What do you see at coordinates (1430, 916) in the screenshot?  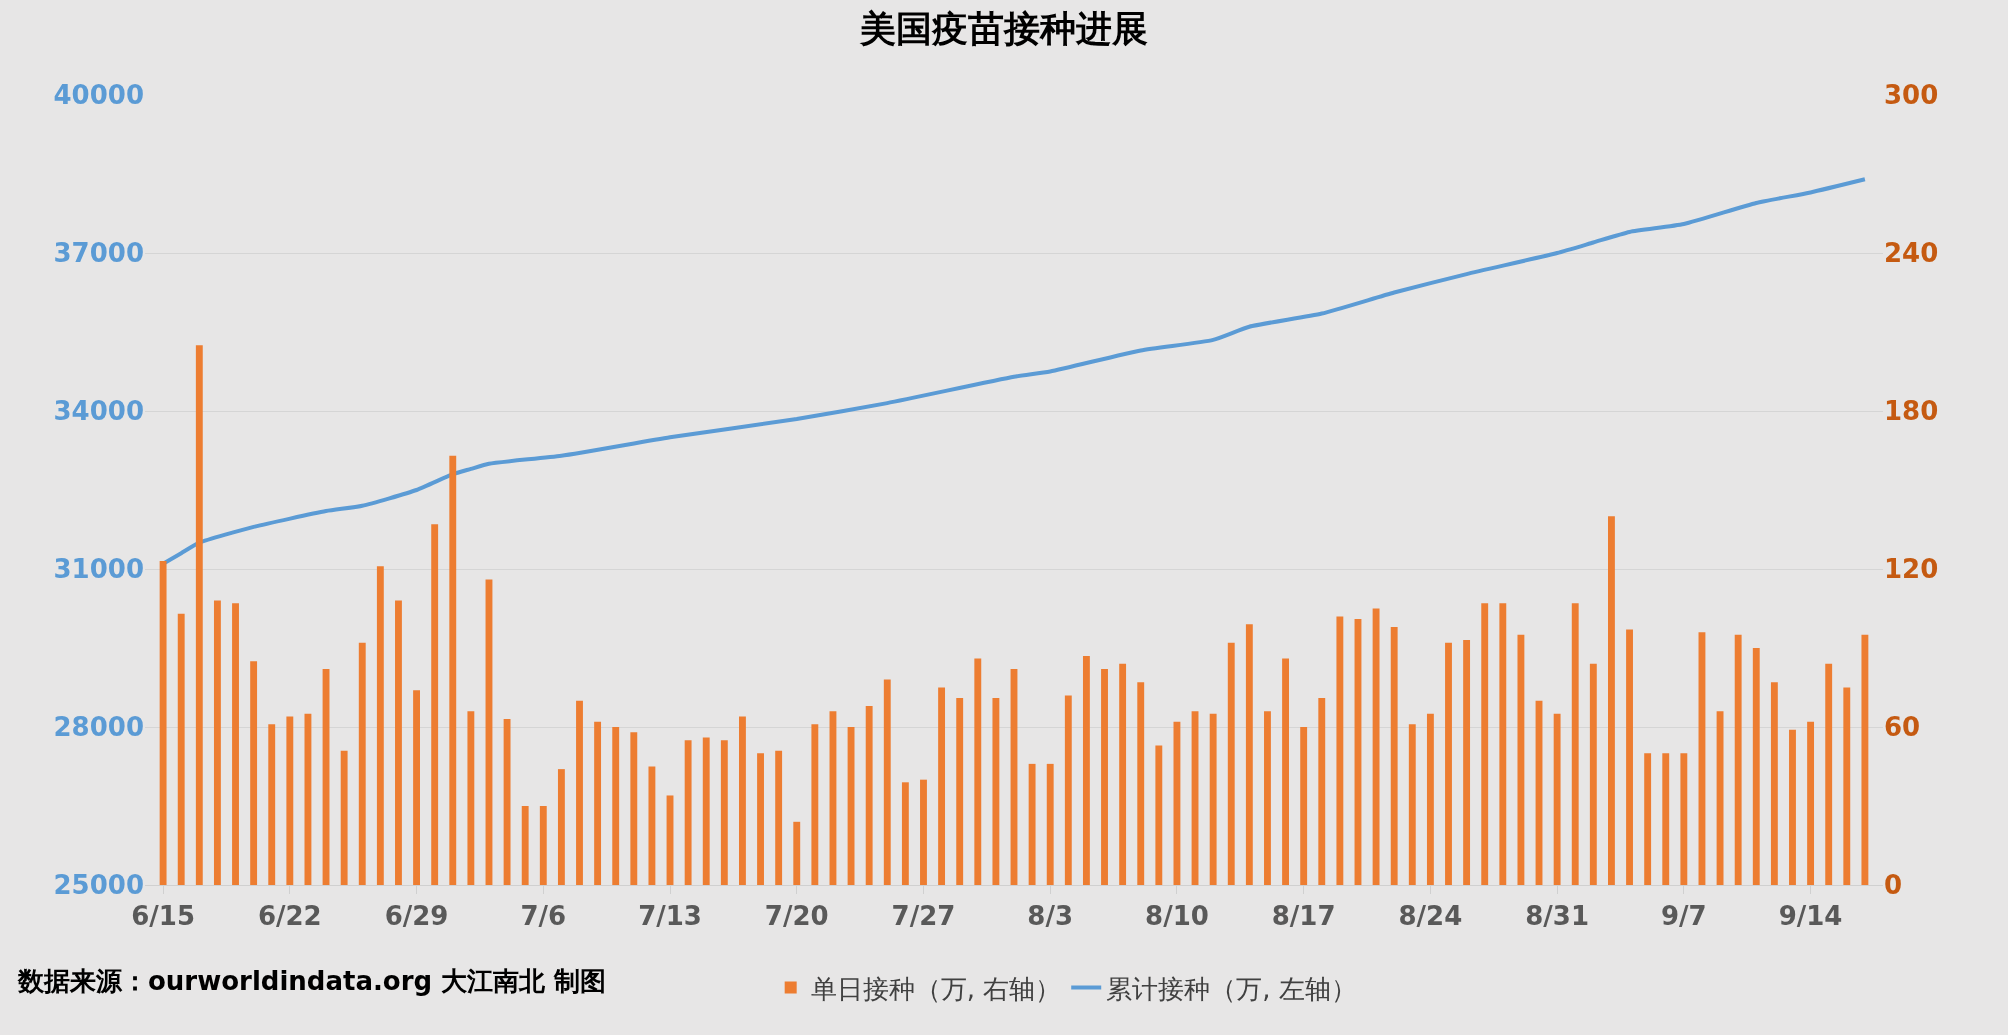 I see `x-tick-label: 8/24` at bounding box center [1430, 916].